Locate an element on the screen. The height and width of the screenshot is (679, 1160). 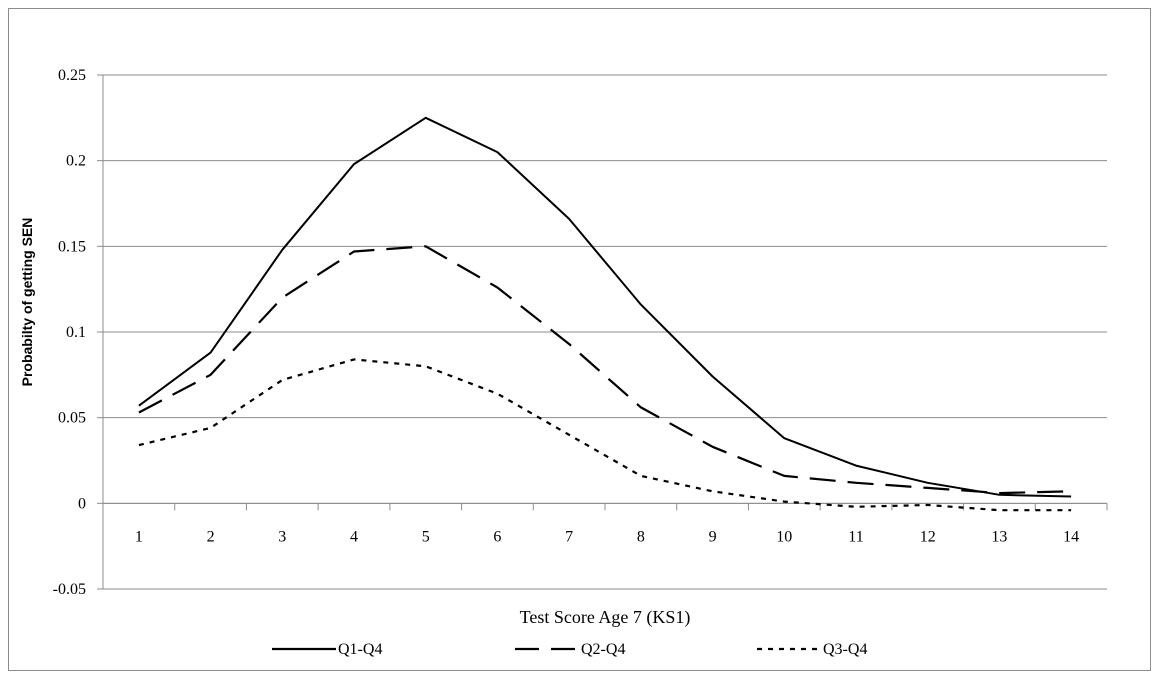
x-tick-label: 2 is located at coordinates (211, 536).